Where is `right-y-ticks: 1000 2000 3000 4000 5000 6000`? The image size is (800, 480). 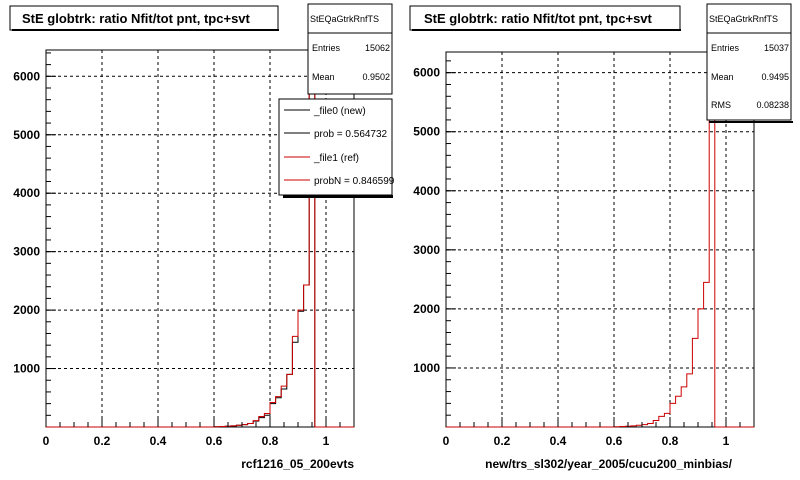 right-y-ticks: 1000 2000 3000 4000 5000 6000 is located at coordinates (434, 238).